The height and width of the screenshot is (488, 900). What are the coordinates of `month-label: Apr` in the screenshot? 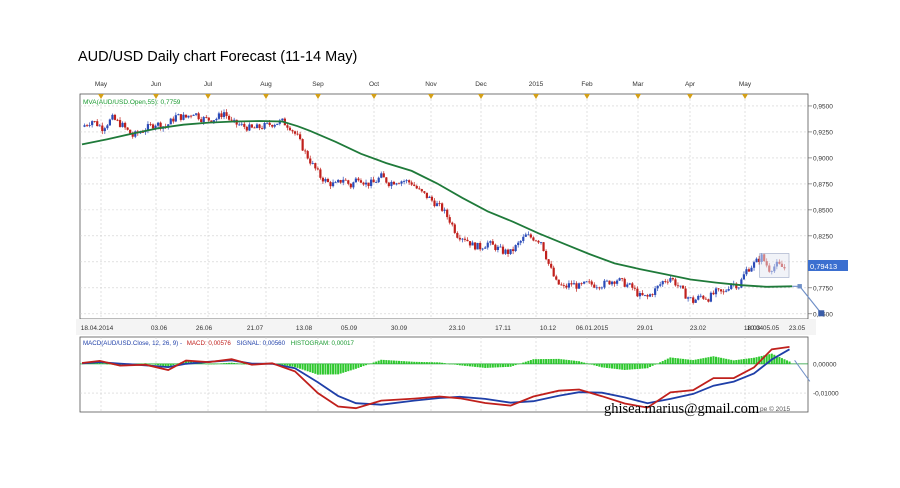 It's located at (690, 84).